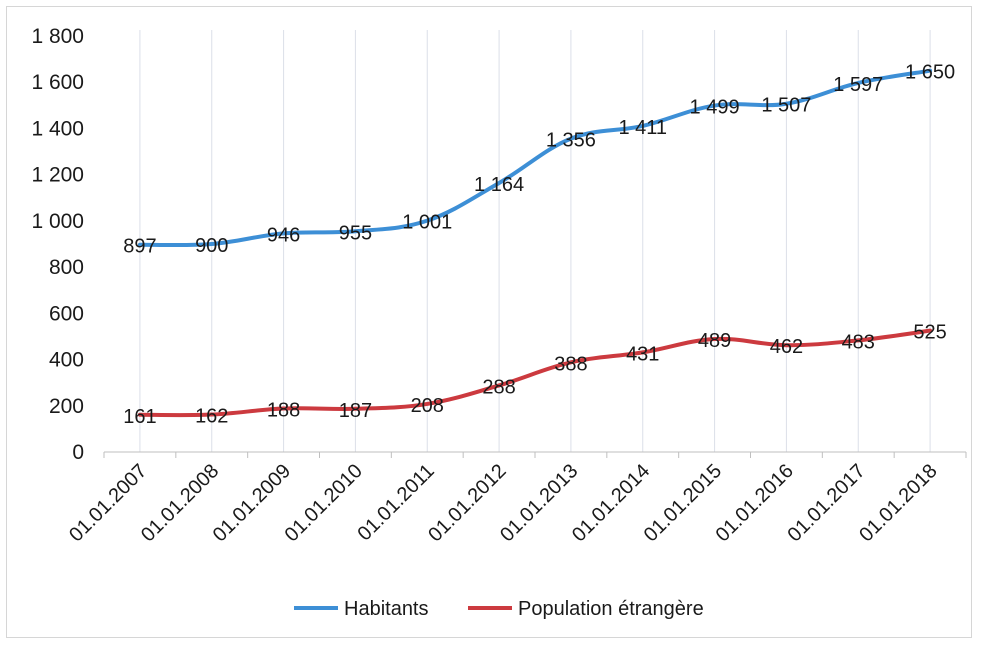  What do you see at coordinates (66, 267) in the screenshot?
I see `y-tick-label: 800` at bounding box center [66, 267].